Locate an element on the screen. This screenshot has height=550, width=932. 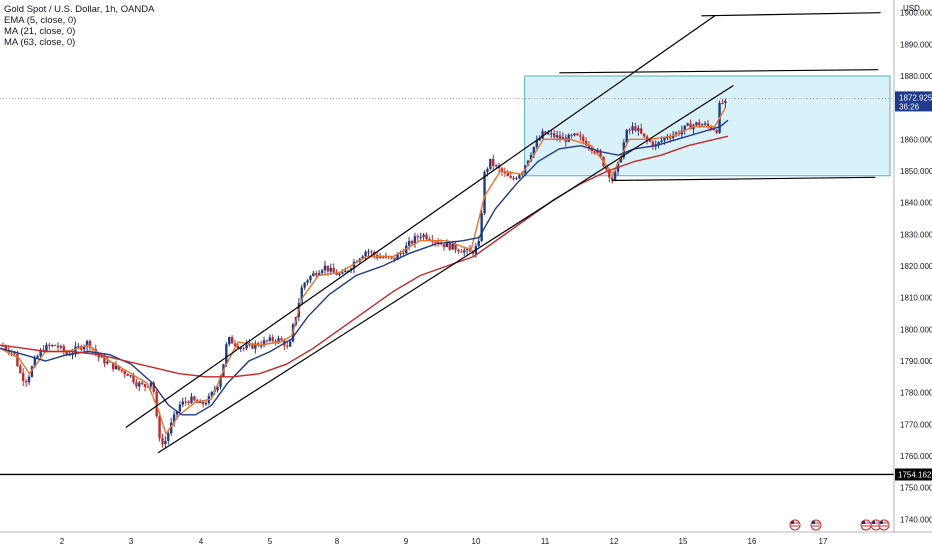
indicator-ma63: MA (63, close, 0) is located at coordinates (40, 42).